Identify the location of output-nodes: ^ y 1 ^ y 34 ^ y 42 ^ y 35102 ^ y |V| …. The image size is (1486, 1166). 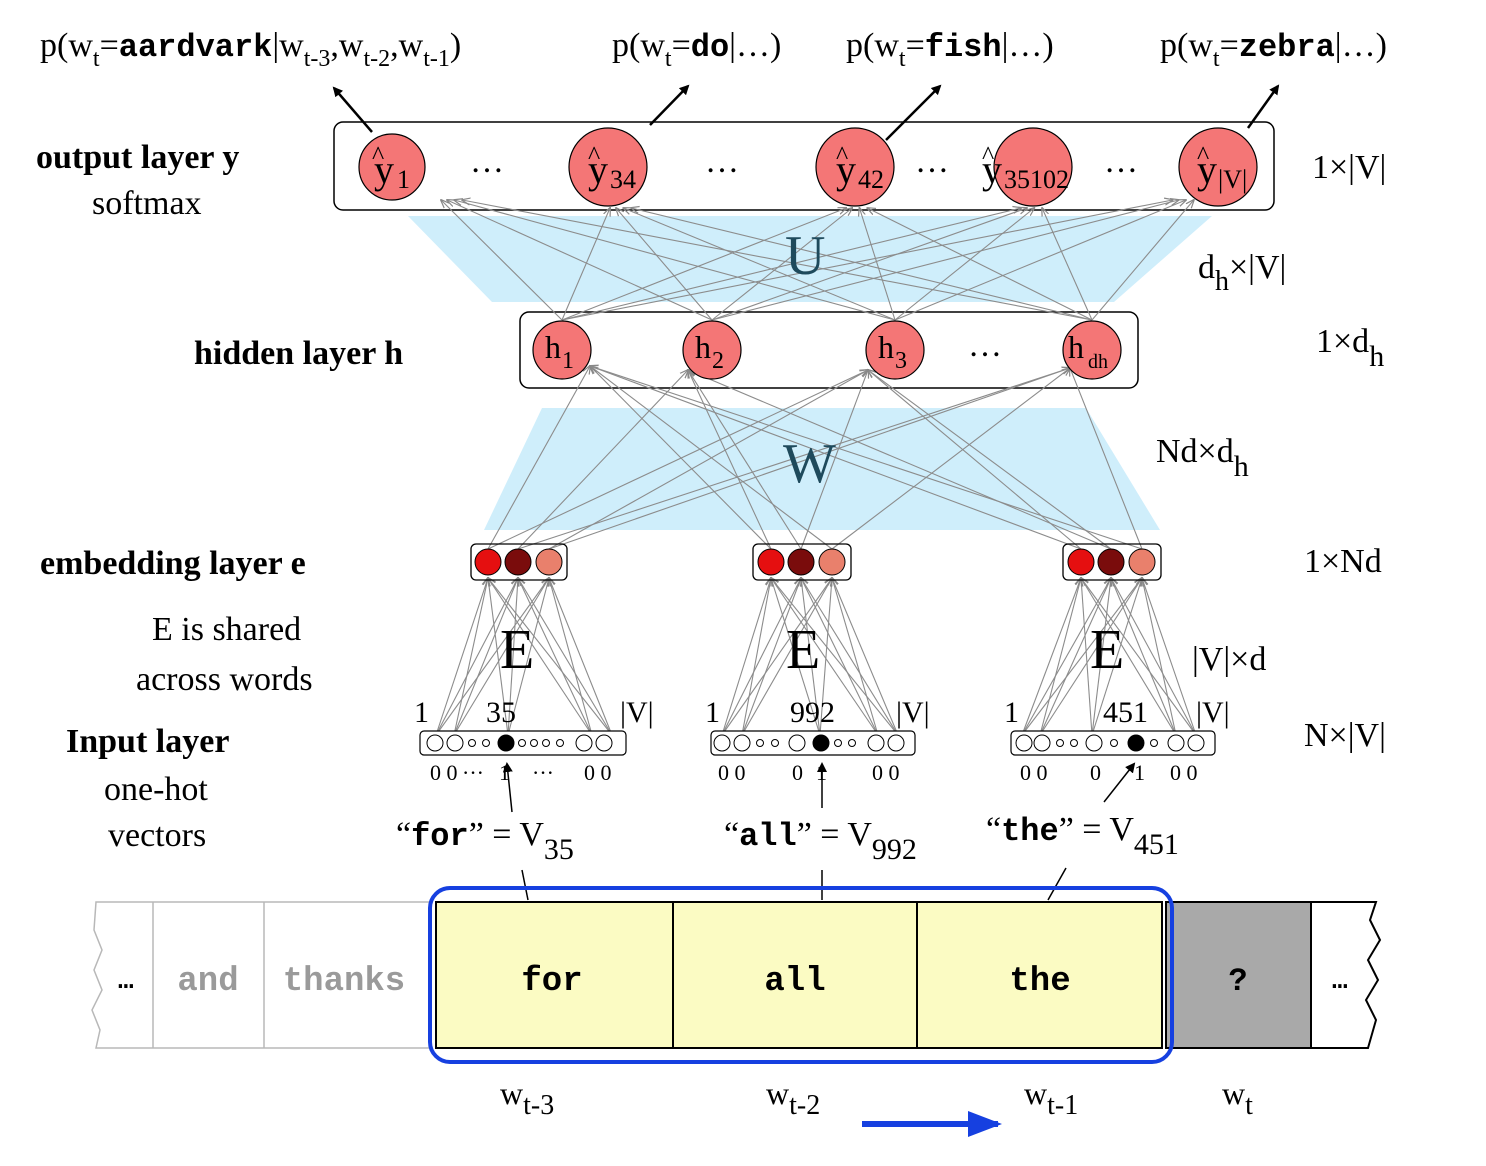
(808, 167).